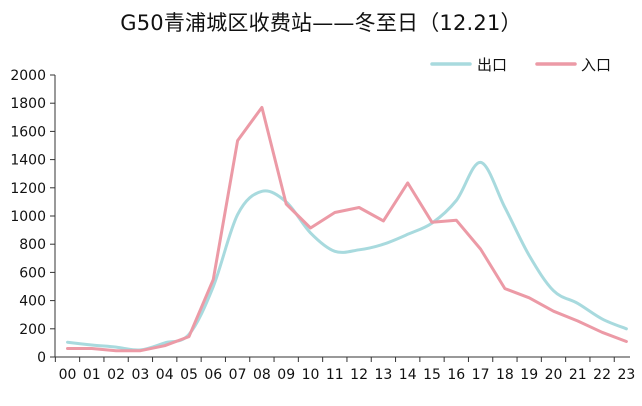  I want to click on legend-label: 入口, so click(596, 65).